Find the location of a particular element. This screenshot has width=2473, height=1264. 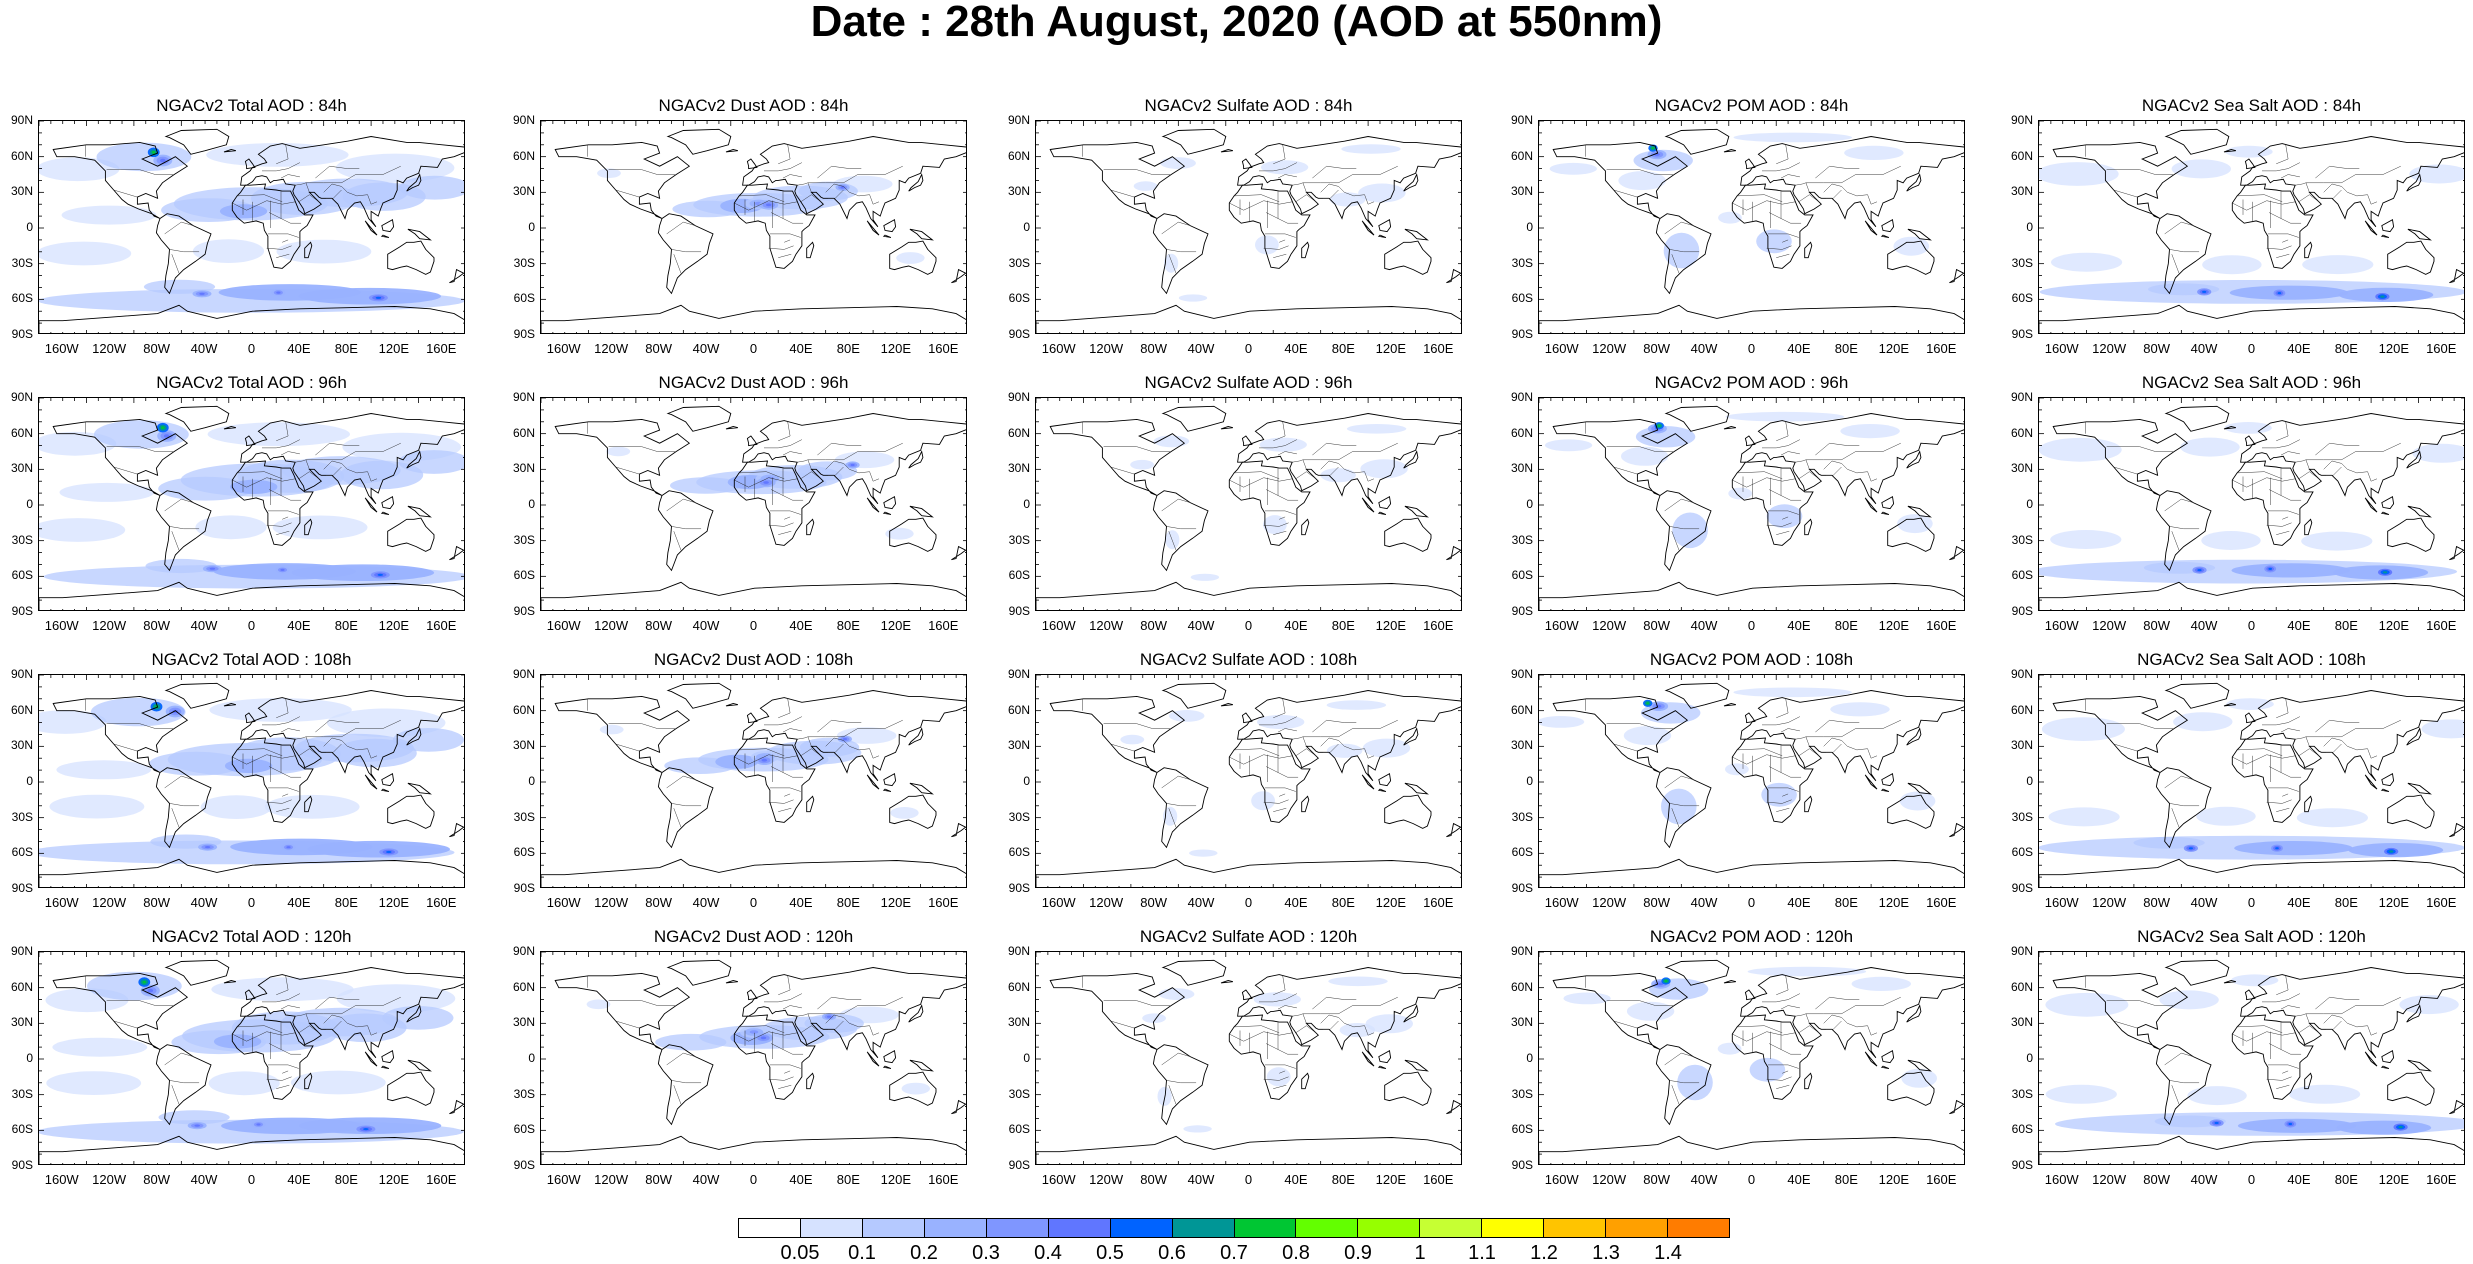

longitude-label: 40E is located at coordinates (1799, 625).